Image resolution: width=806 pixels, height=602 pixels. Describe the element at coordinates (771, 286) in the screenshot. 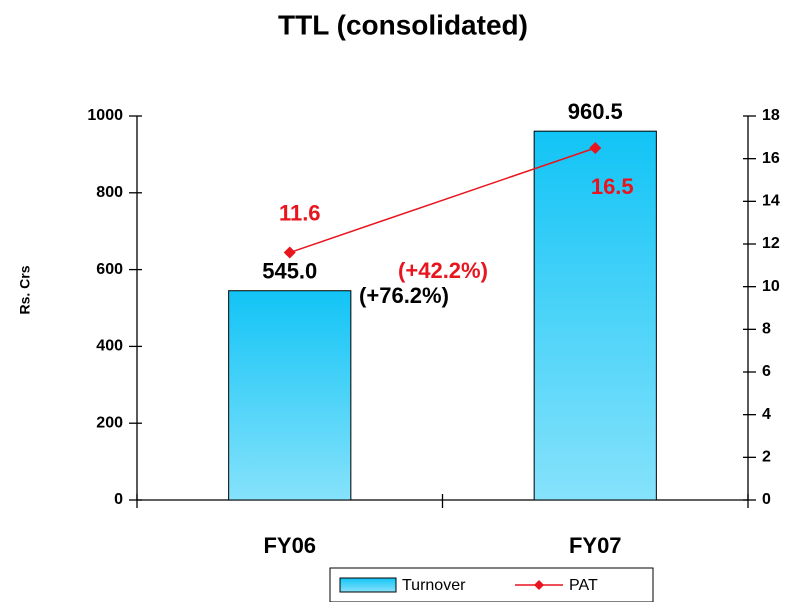

I see `y2-tick-label: 10` at that location.